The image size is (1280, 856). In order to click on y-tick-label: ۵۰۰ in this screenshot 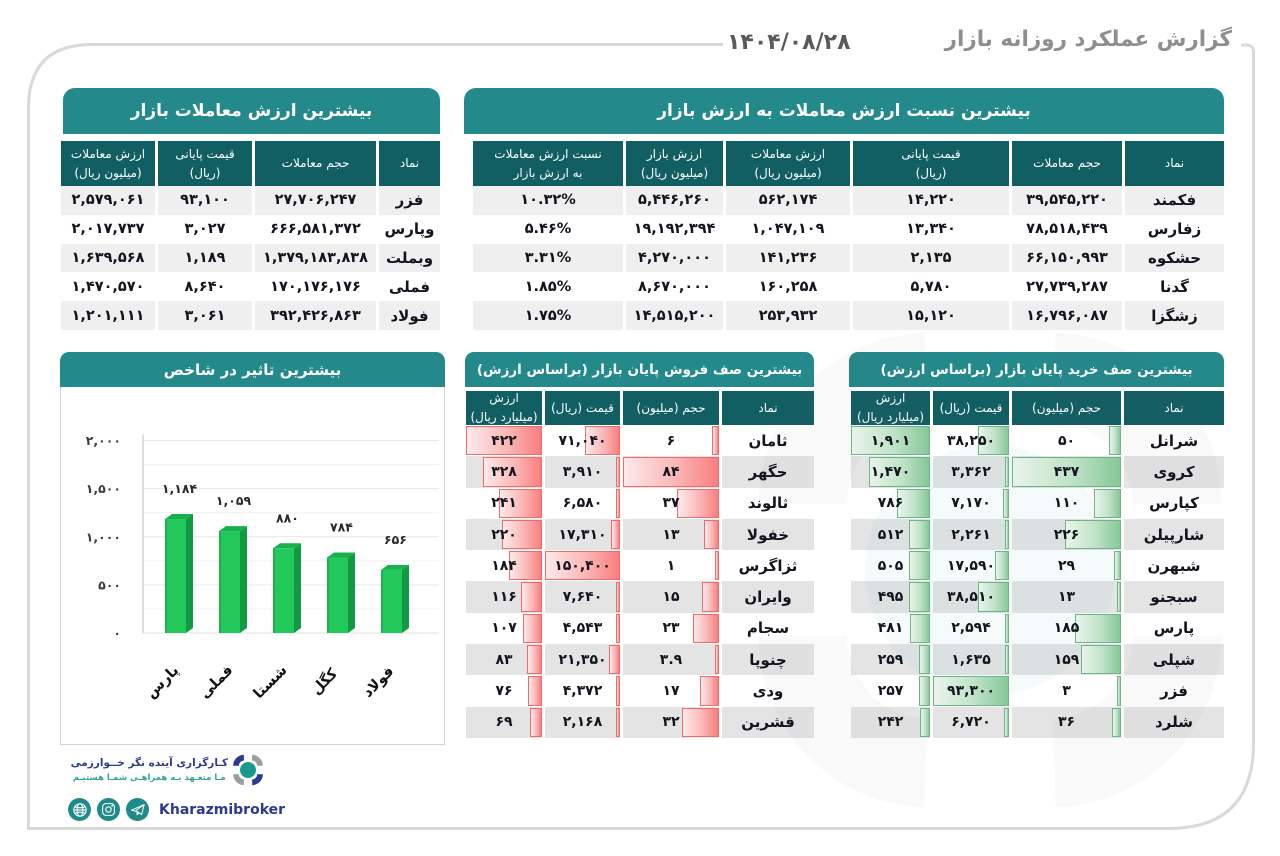, I will do `click(109, 584)`.